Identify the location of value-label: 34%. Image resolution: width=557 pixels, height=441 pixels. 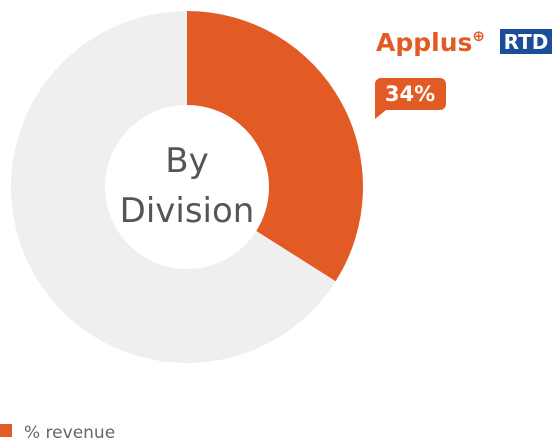
(410, 94).